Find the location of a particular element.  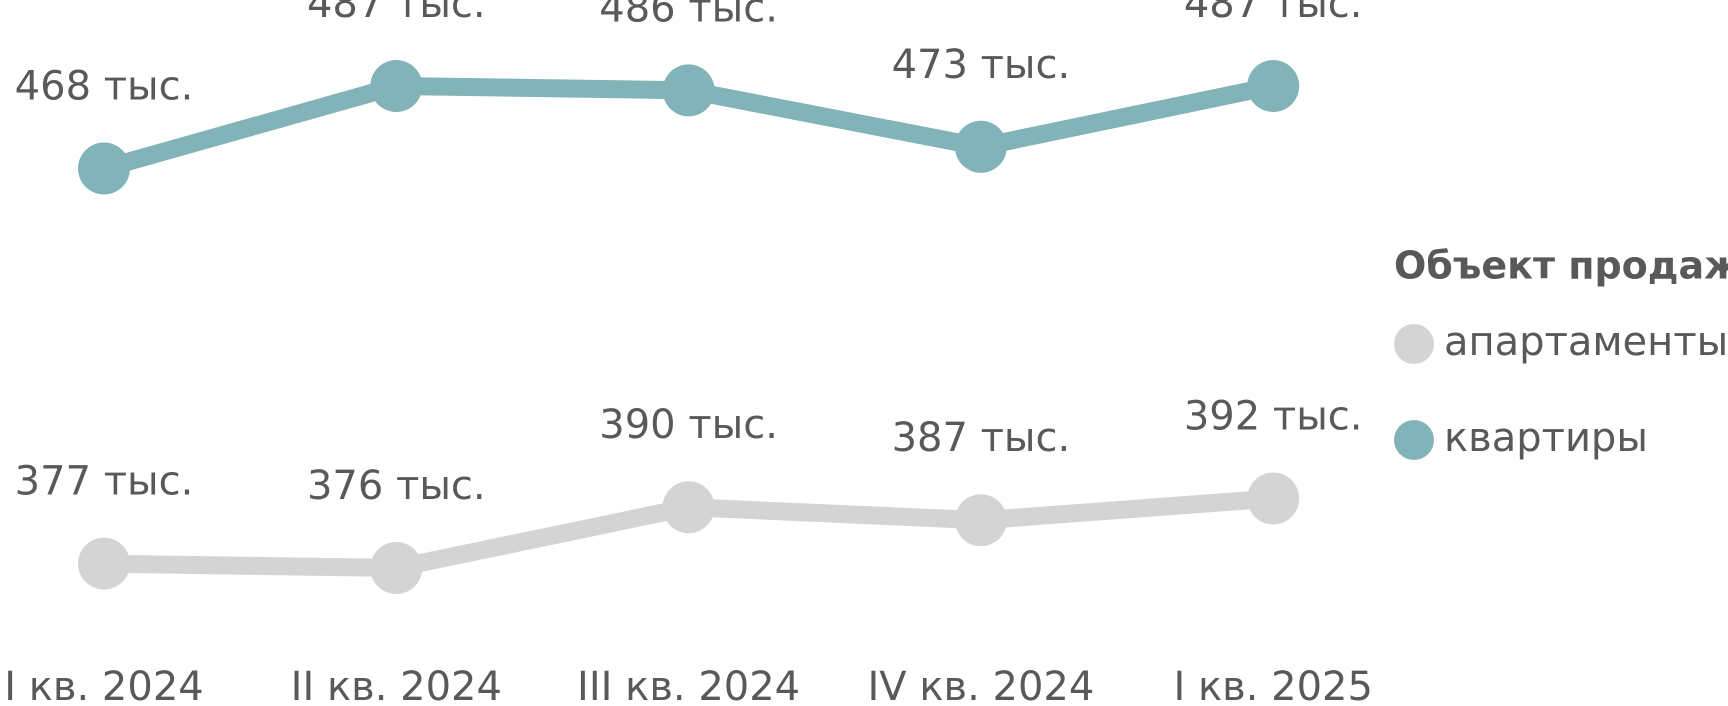

x-tick-label: I кв. 2024 is located at coordinates (103, 685).